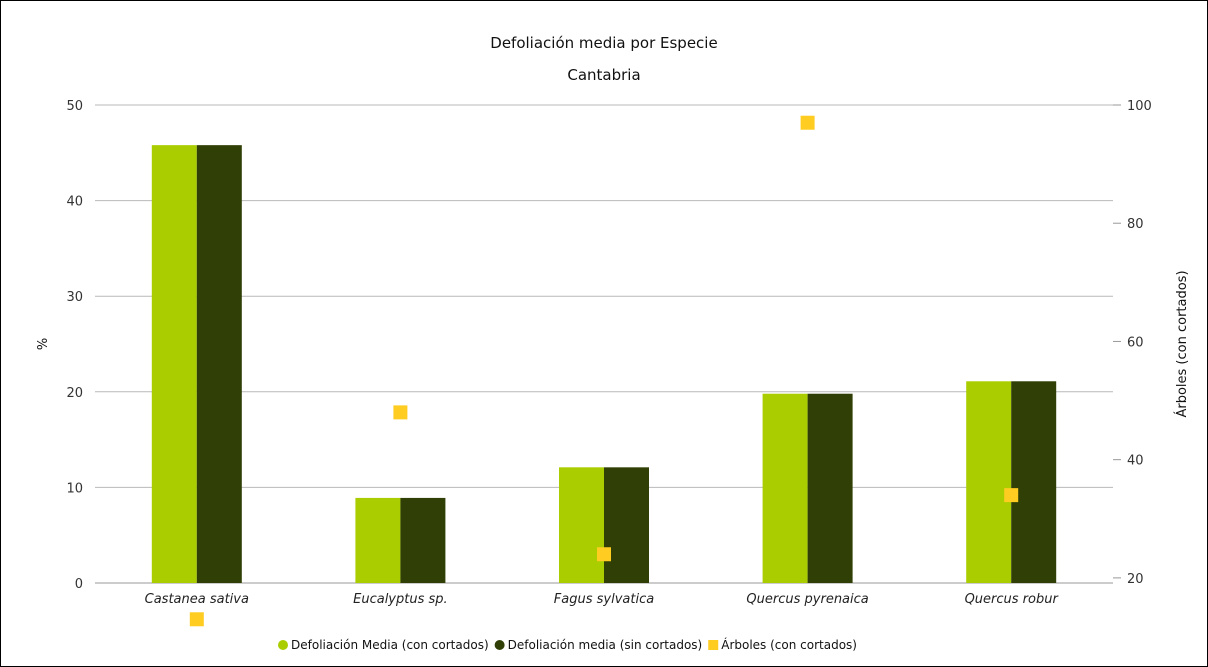 This screenshot has width=1208, height=667. I want to click on right-axis-title: Árboles (con cortados), so click(1182, 343).